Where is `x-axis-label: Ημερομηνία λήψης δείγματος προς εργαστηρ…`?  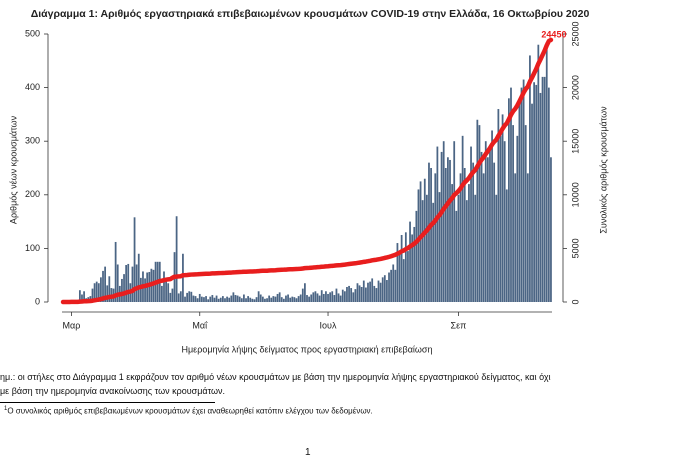
x-axis-label: Ημερομηνία λήψης δείγματος προς εργαστηρ… is located at coordinates (307, 349).